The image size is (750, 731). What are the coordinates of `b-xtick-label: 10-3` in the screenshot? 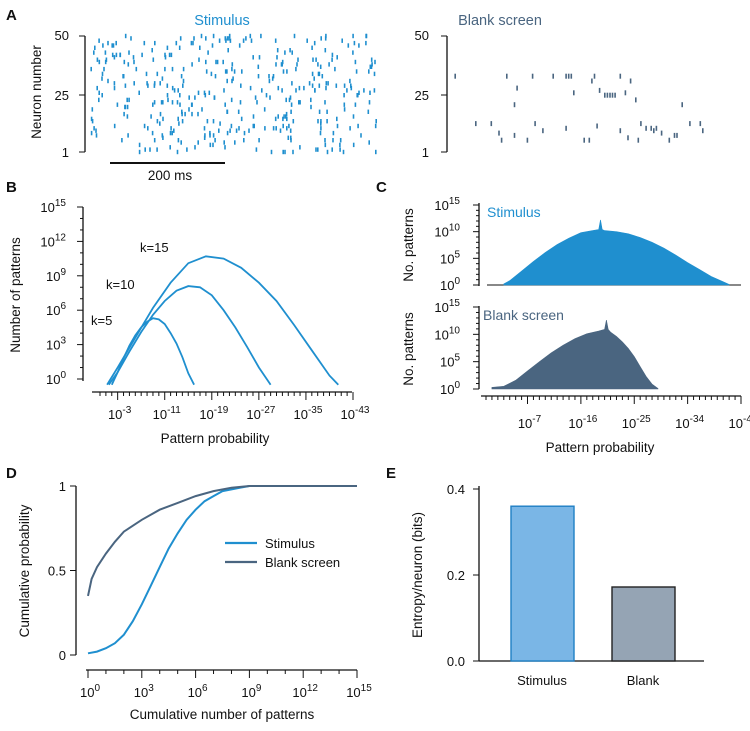 It's located at (120, 413).